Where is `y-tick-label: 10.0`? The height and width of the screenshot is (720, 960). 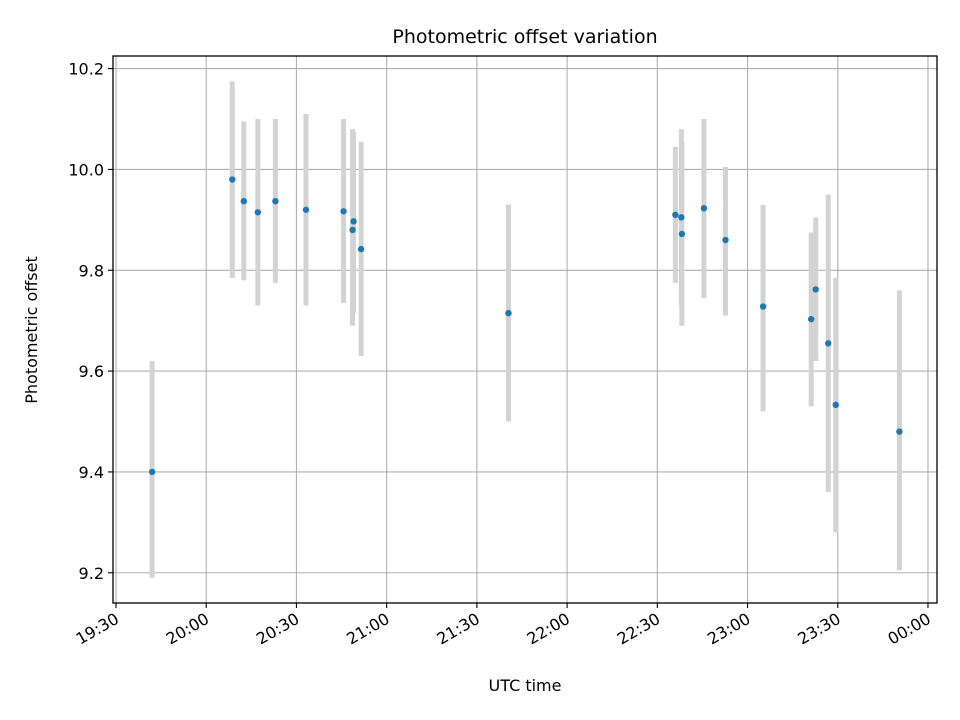
y-tick-label: 10.0 is located at coordinates (86, 169).